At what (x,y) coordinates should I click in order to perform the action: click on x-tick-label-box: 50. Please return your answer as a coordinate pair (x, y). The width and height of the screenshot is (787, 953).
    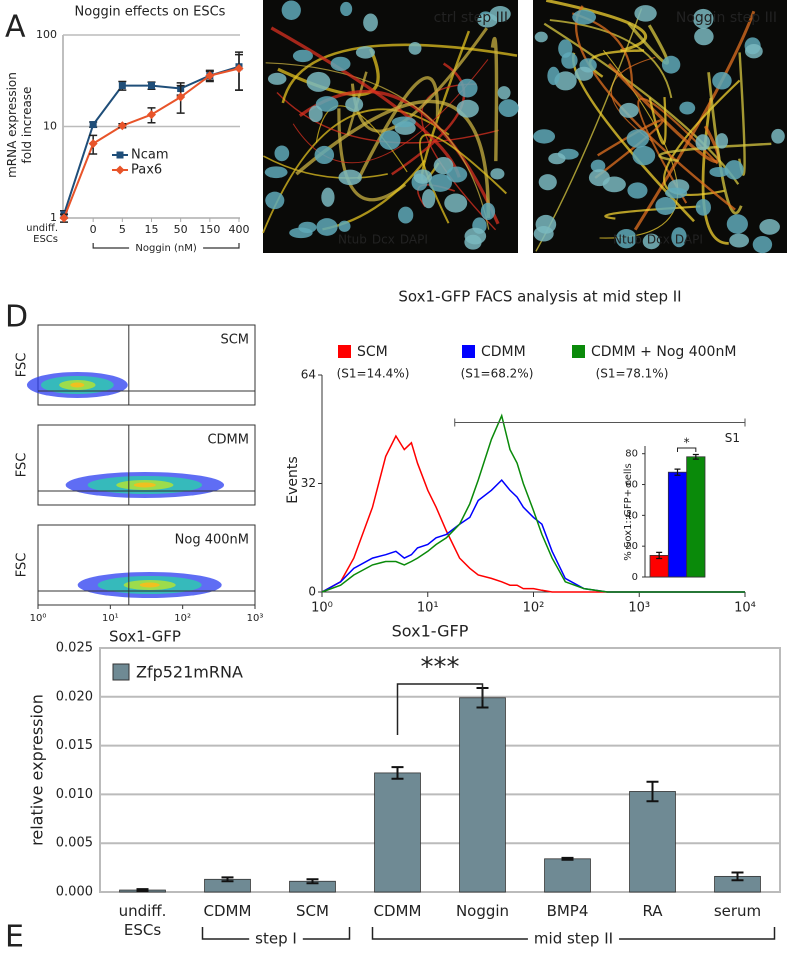
    Looking at the image, I should click on (180, 229).